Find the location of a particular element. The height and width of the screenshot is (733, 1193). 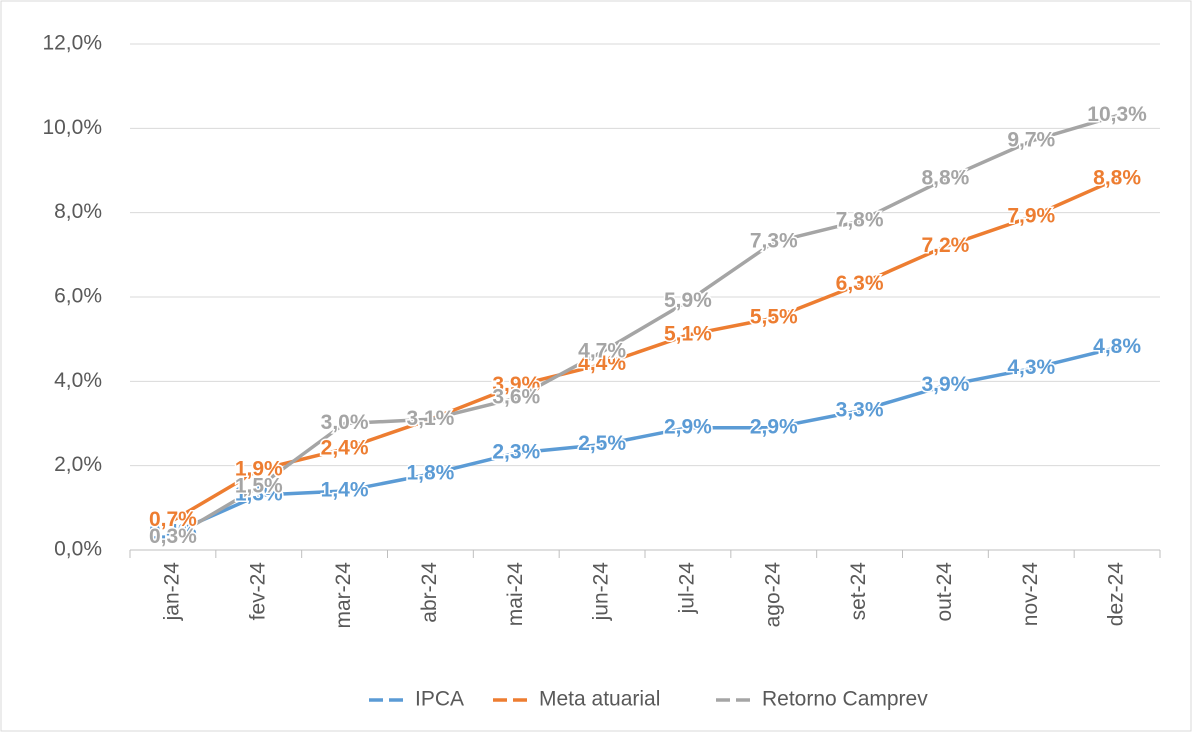

data-label: 4,4% is located at coordinates (602, 363).